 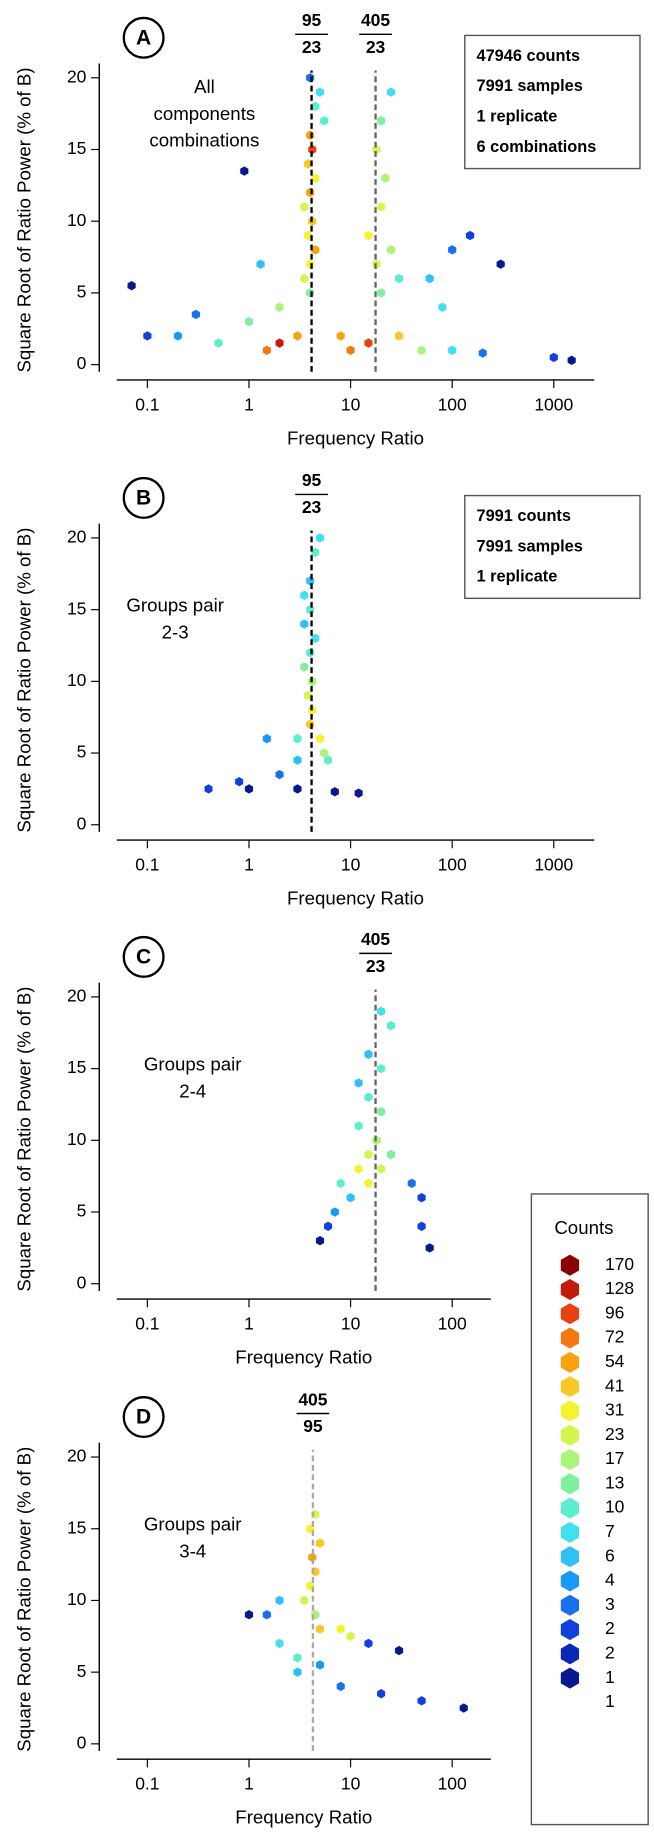 I want to click on legend-label: 2, so click(x=610, y=1652).